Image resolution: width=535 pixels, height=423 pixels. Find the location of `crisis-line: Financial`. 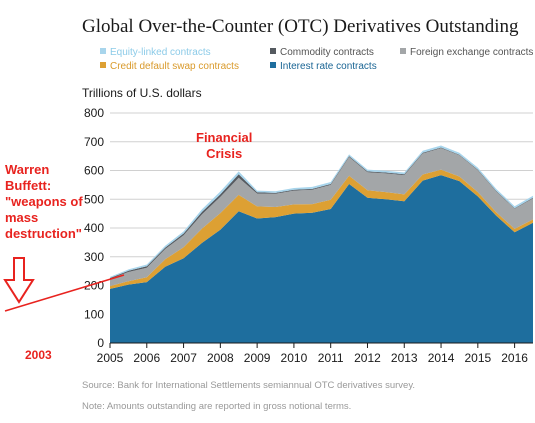

crisis-line: Financial is located at coordinates (224, 137).